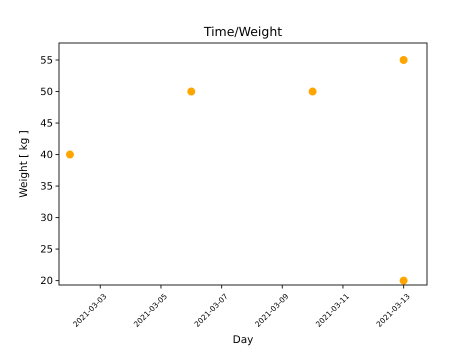 This screenshot has width=474, height=355. Describe the element at coordinates (46, 250) in the screenshot. I see `y-tick-label: 25` at that location.